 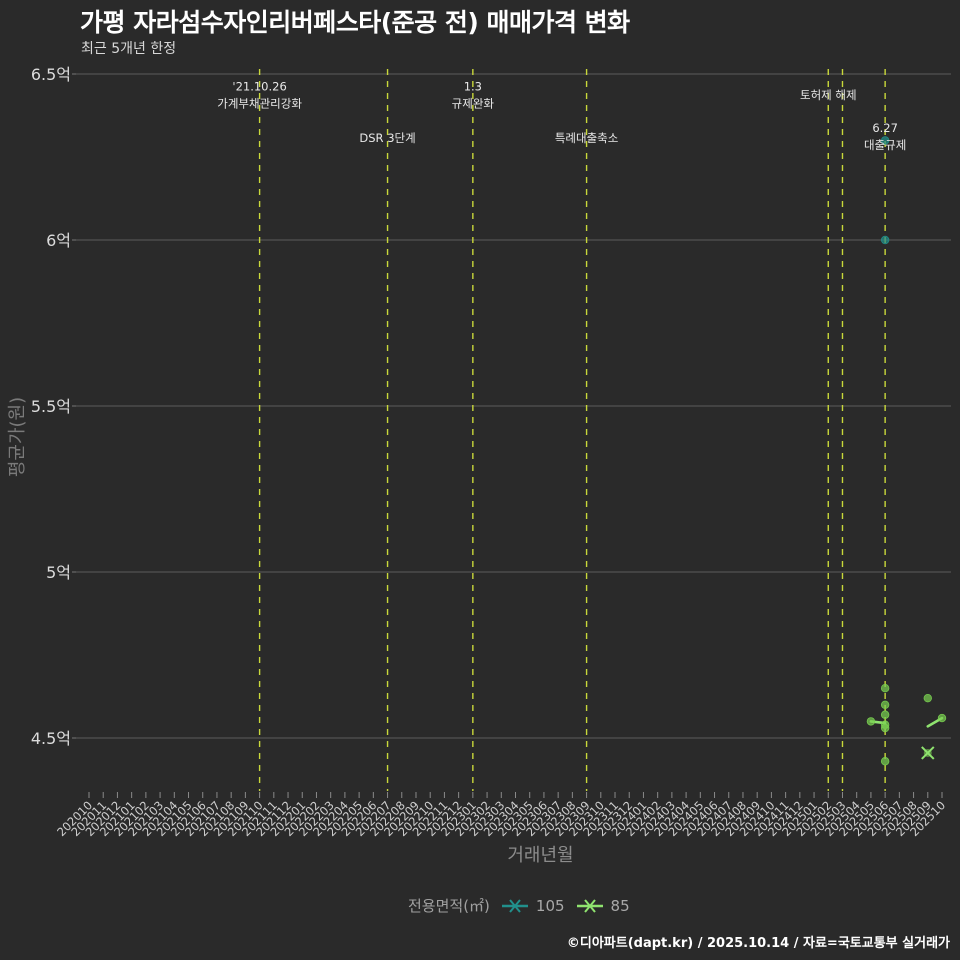 What do you see at coordinates (17, 437) in the screenshot?
I see `y-axis-title: 평균가(원)` at bounding box center [17, 437].